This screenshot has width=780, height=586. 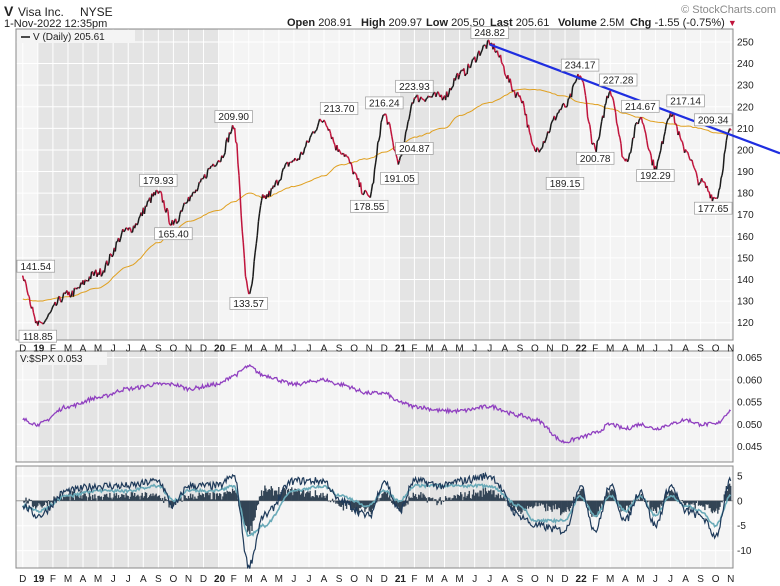 I want to click on price-annotation: 216.24, so click(x=384, y=103).